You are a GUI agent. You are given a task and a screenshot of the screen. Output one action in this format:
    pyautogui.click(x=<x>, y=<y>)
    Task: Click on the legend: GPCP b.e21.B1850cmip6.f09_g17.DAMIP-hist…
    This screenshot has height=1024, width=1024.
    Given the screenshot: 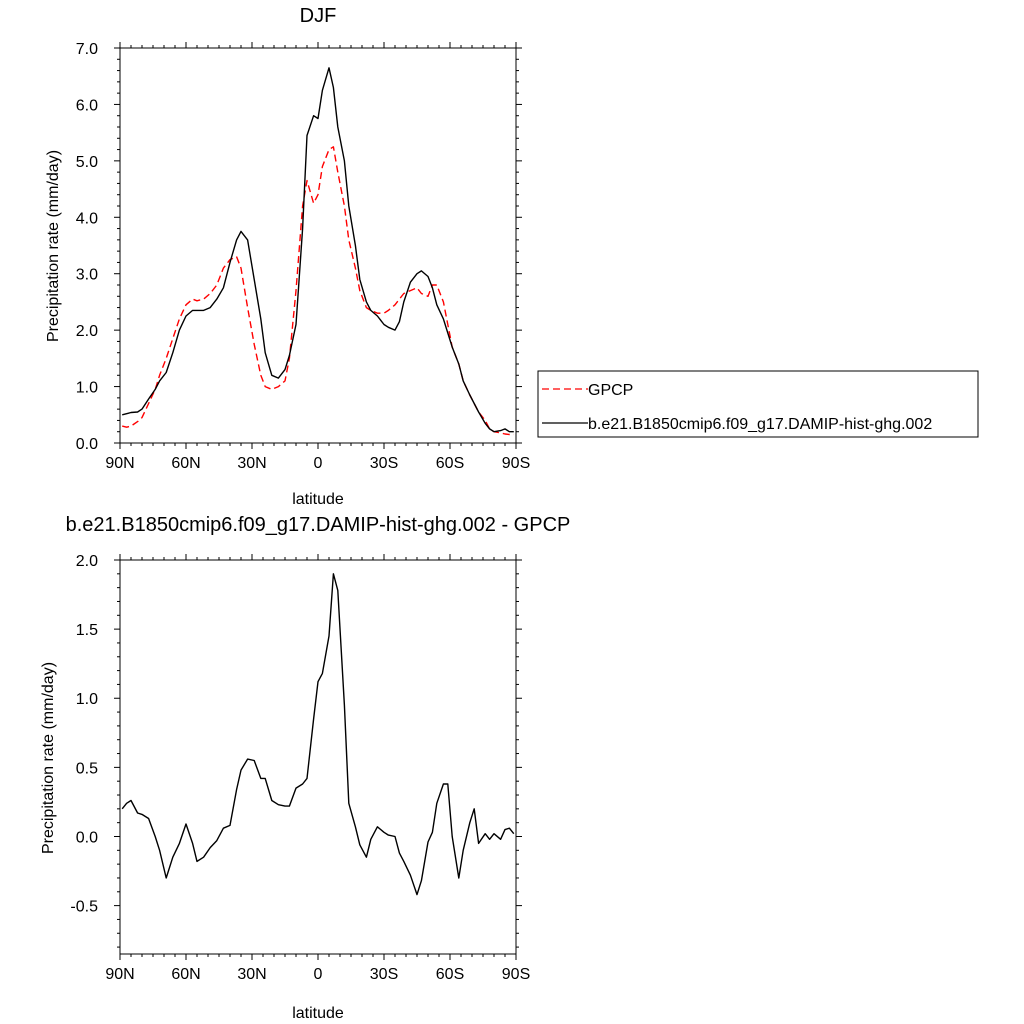 What is the action you would take?
    pyautogui.click(x=758, y=404)
    